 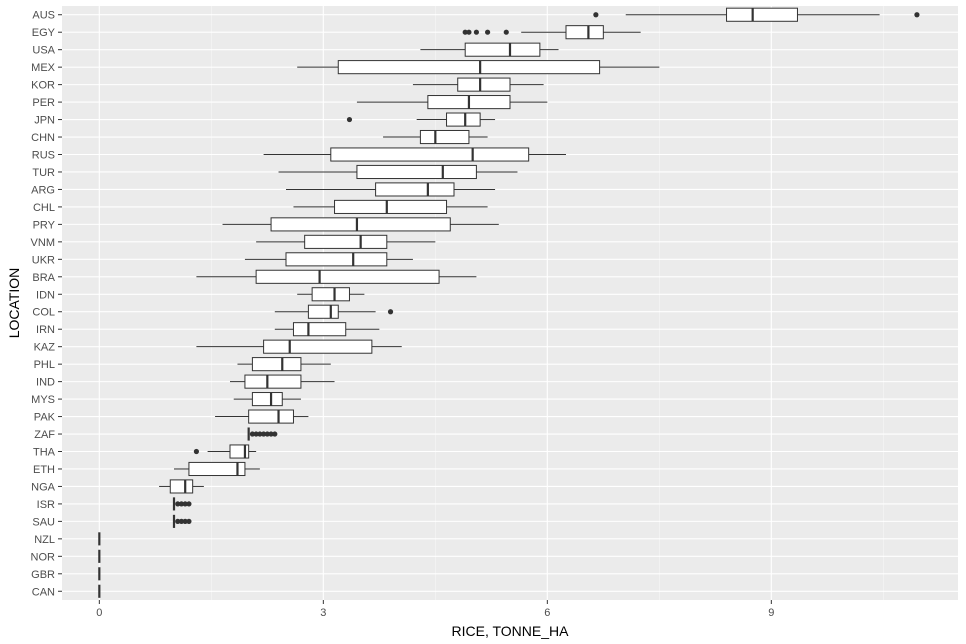 I want to click on box-isr, so click(x=182, y=504).